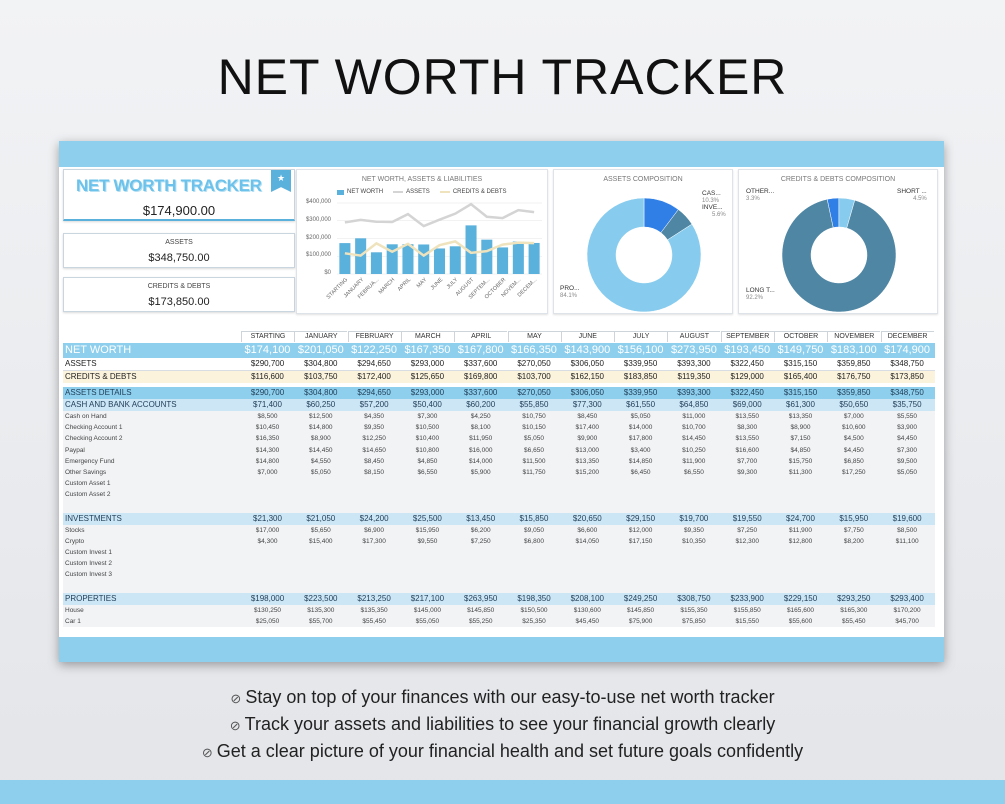 This screenshot has height=804, width=1005. Describe the element at coordinates (318, 219) in the screenshot. I see `y-tick-label: $300,000` at that location.